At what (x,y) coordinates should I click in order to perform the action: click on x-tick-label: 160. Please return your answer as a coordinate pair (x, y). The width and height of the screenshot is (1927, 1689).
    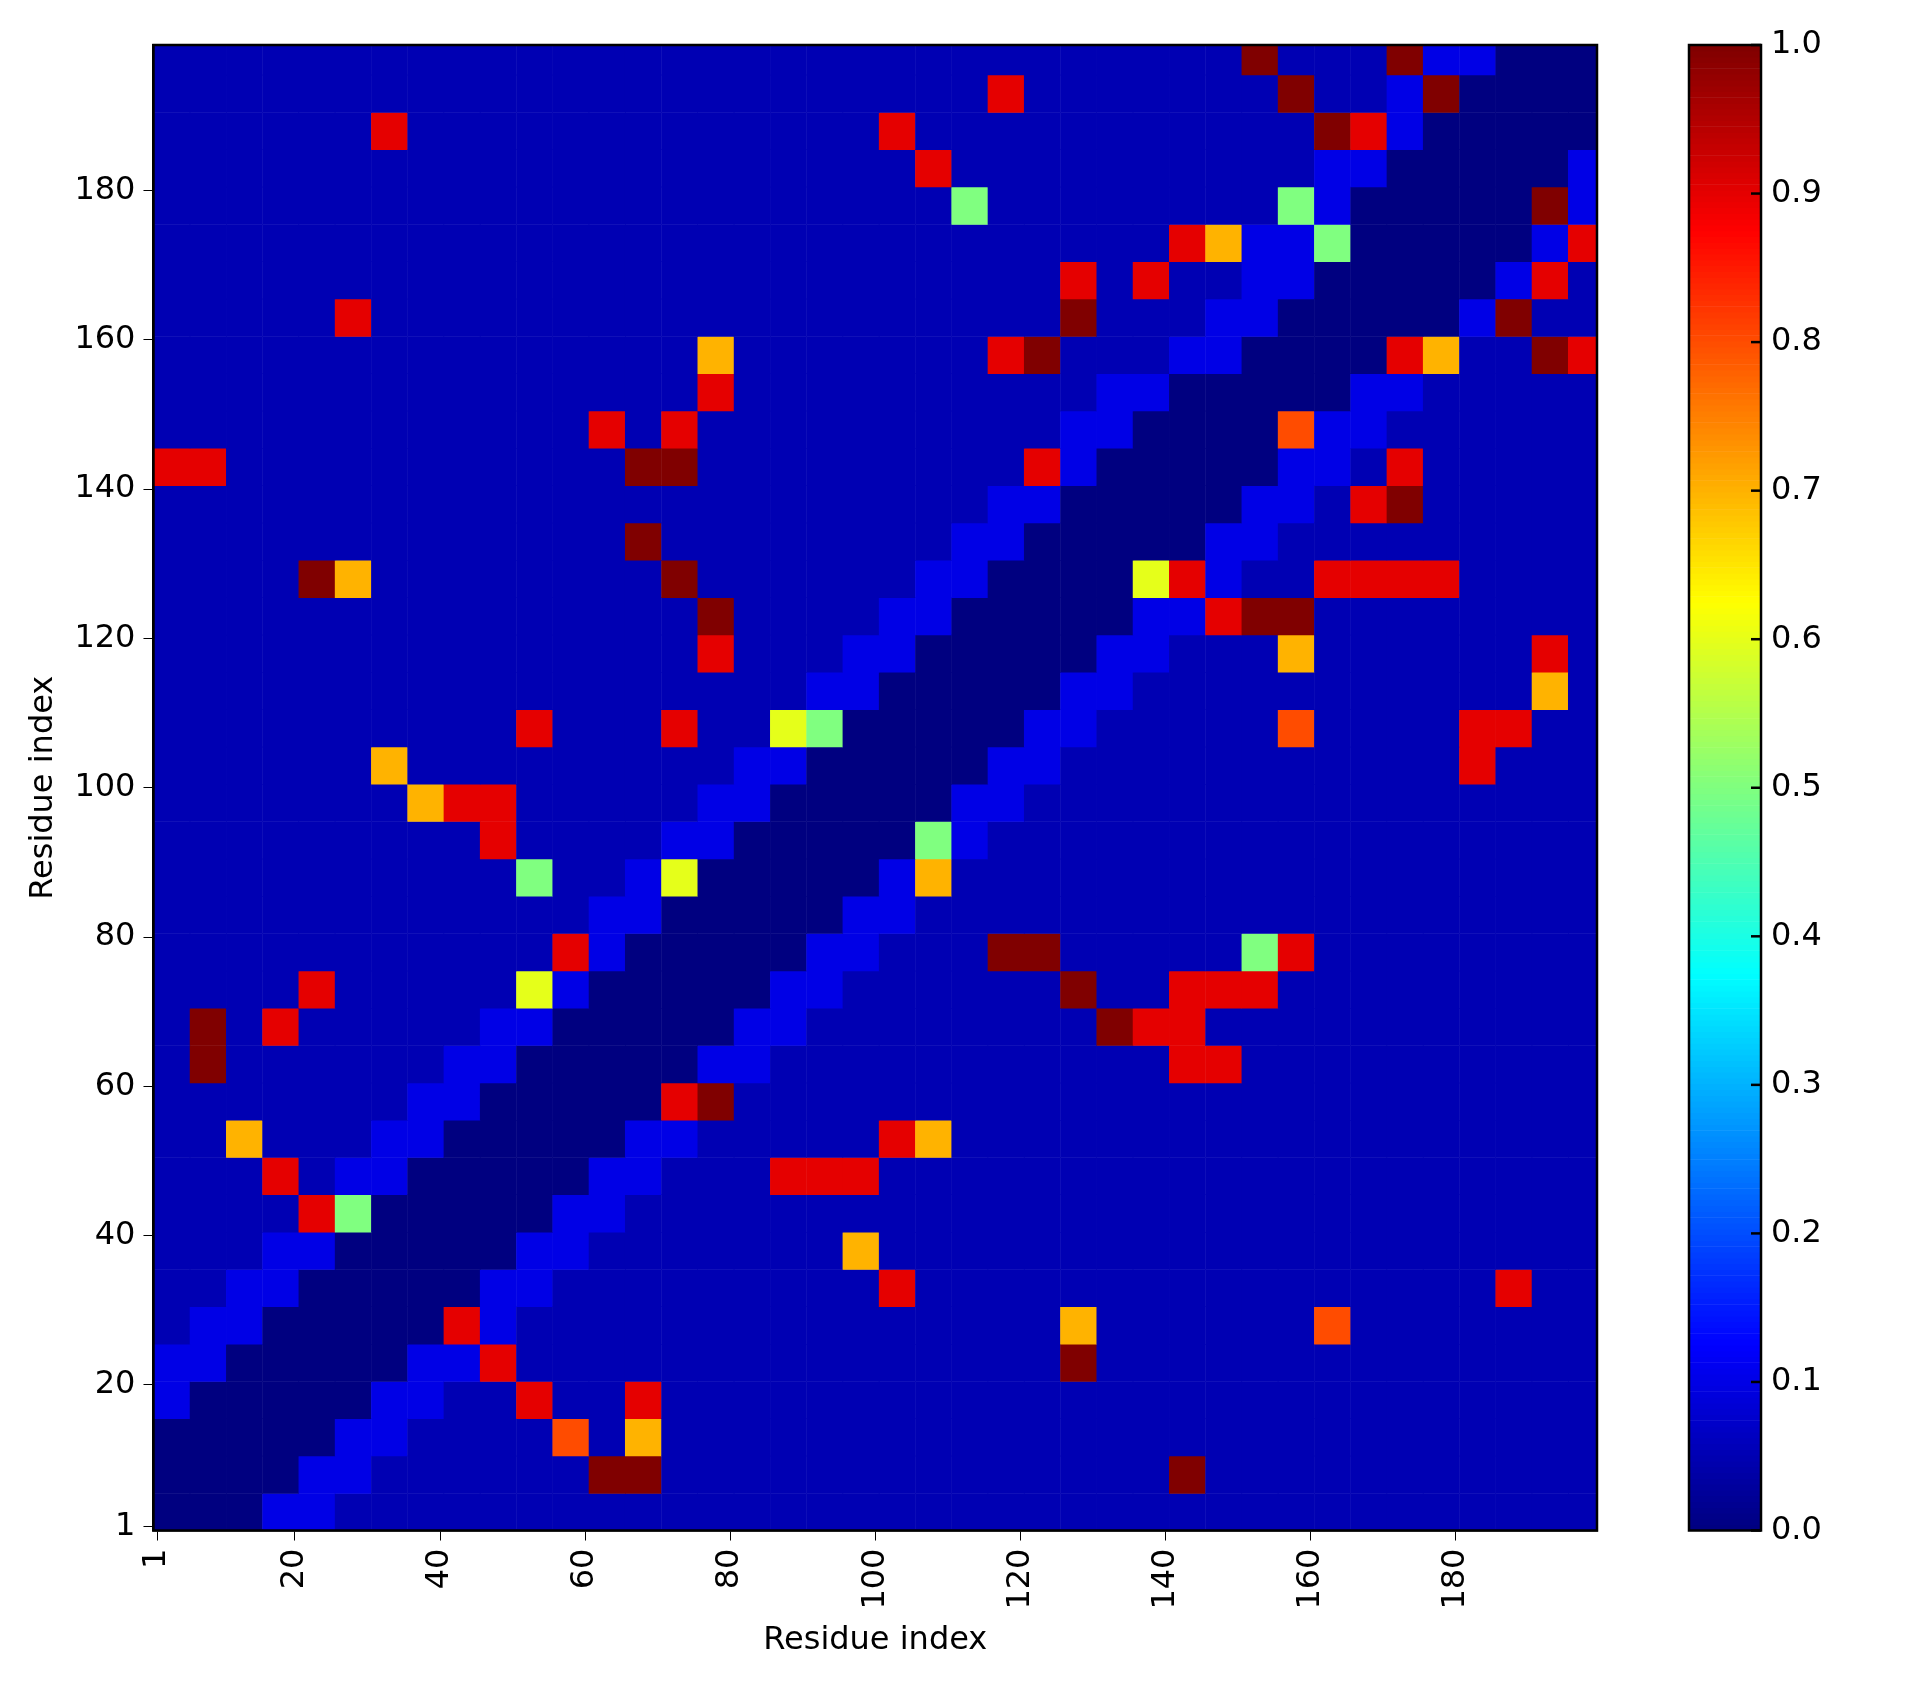
    Looking at the image, I should click on (1307, 1579).